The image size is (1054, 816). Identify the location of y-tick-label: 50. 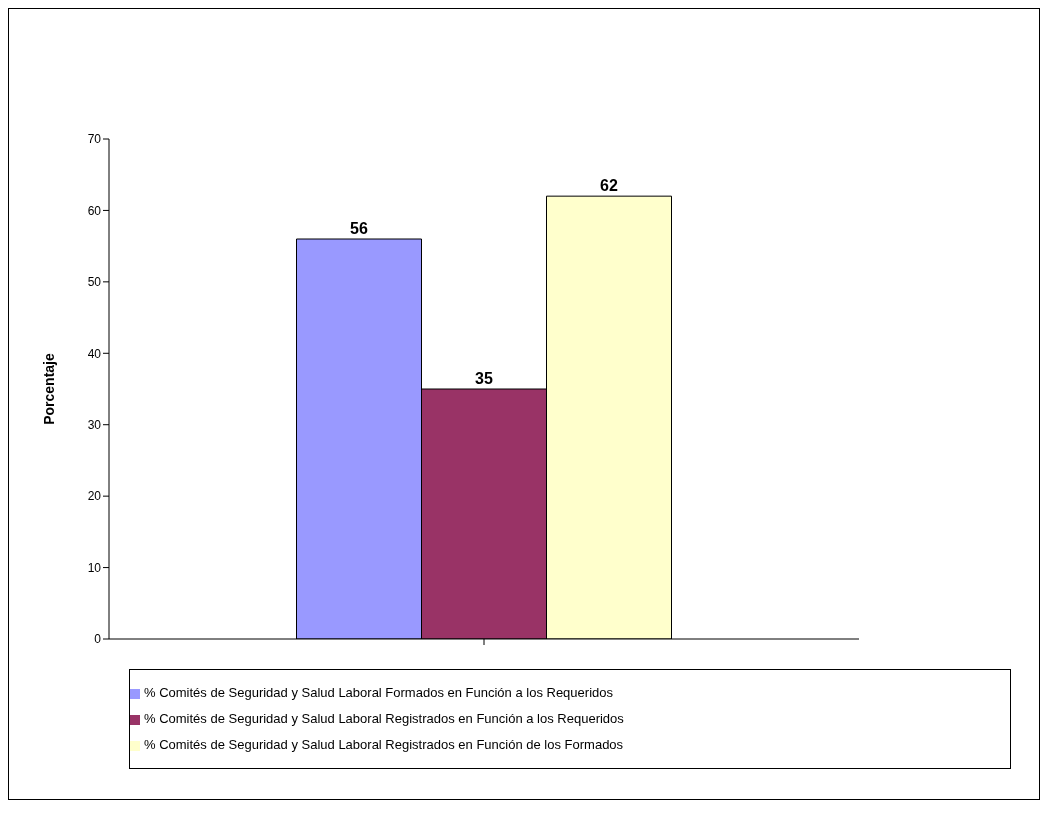
(94, 282).